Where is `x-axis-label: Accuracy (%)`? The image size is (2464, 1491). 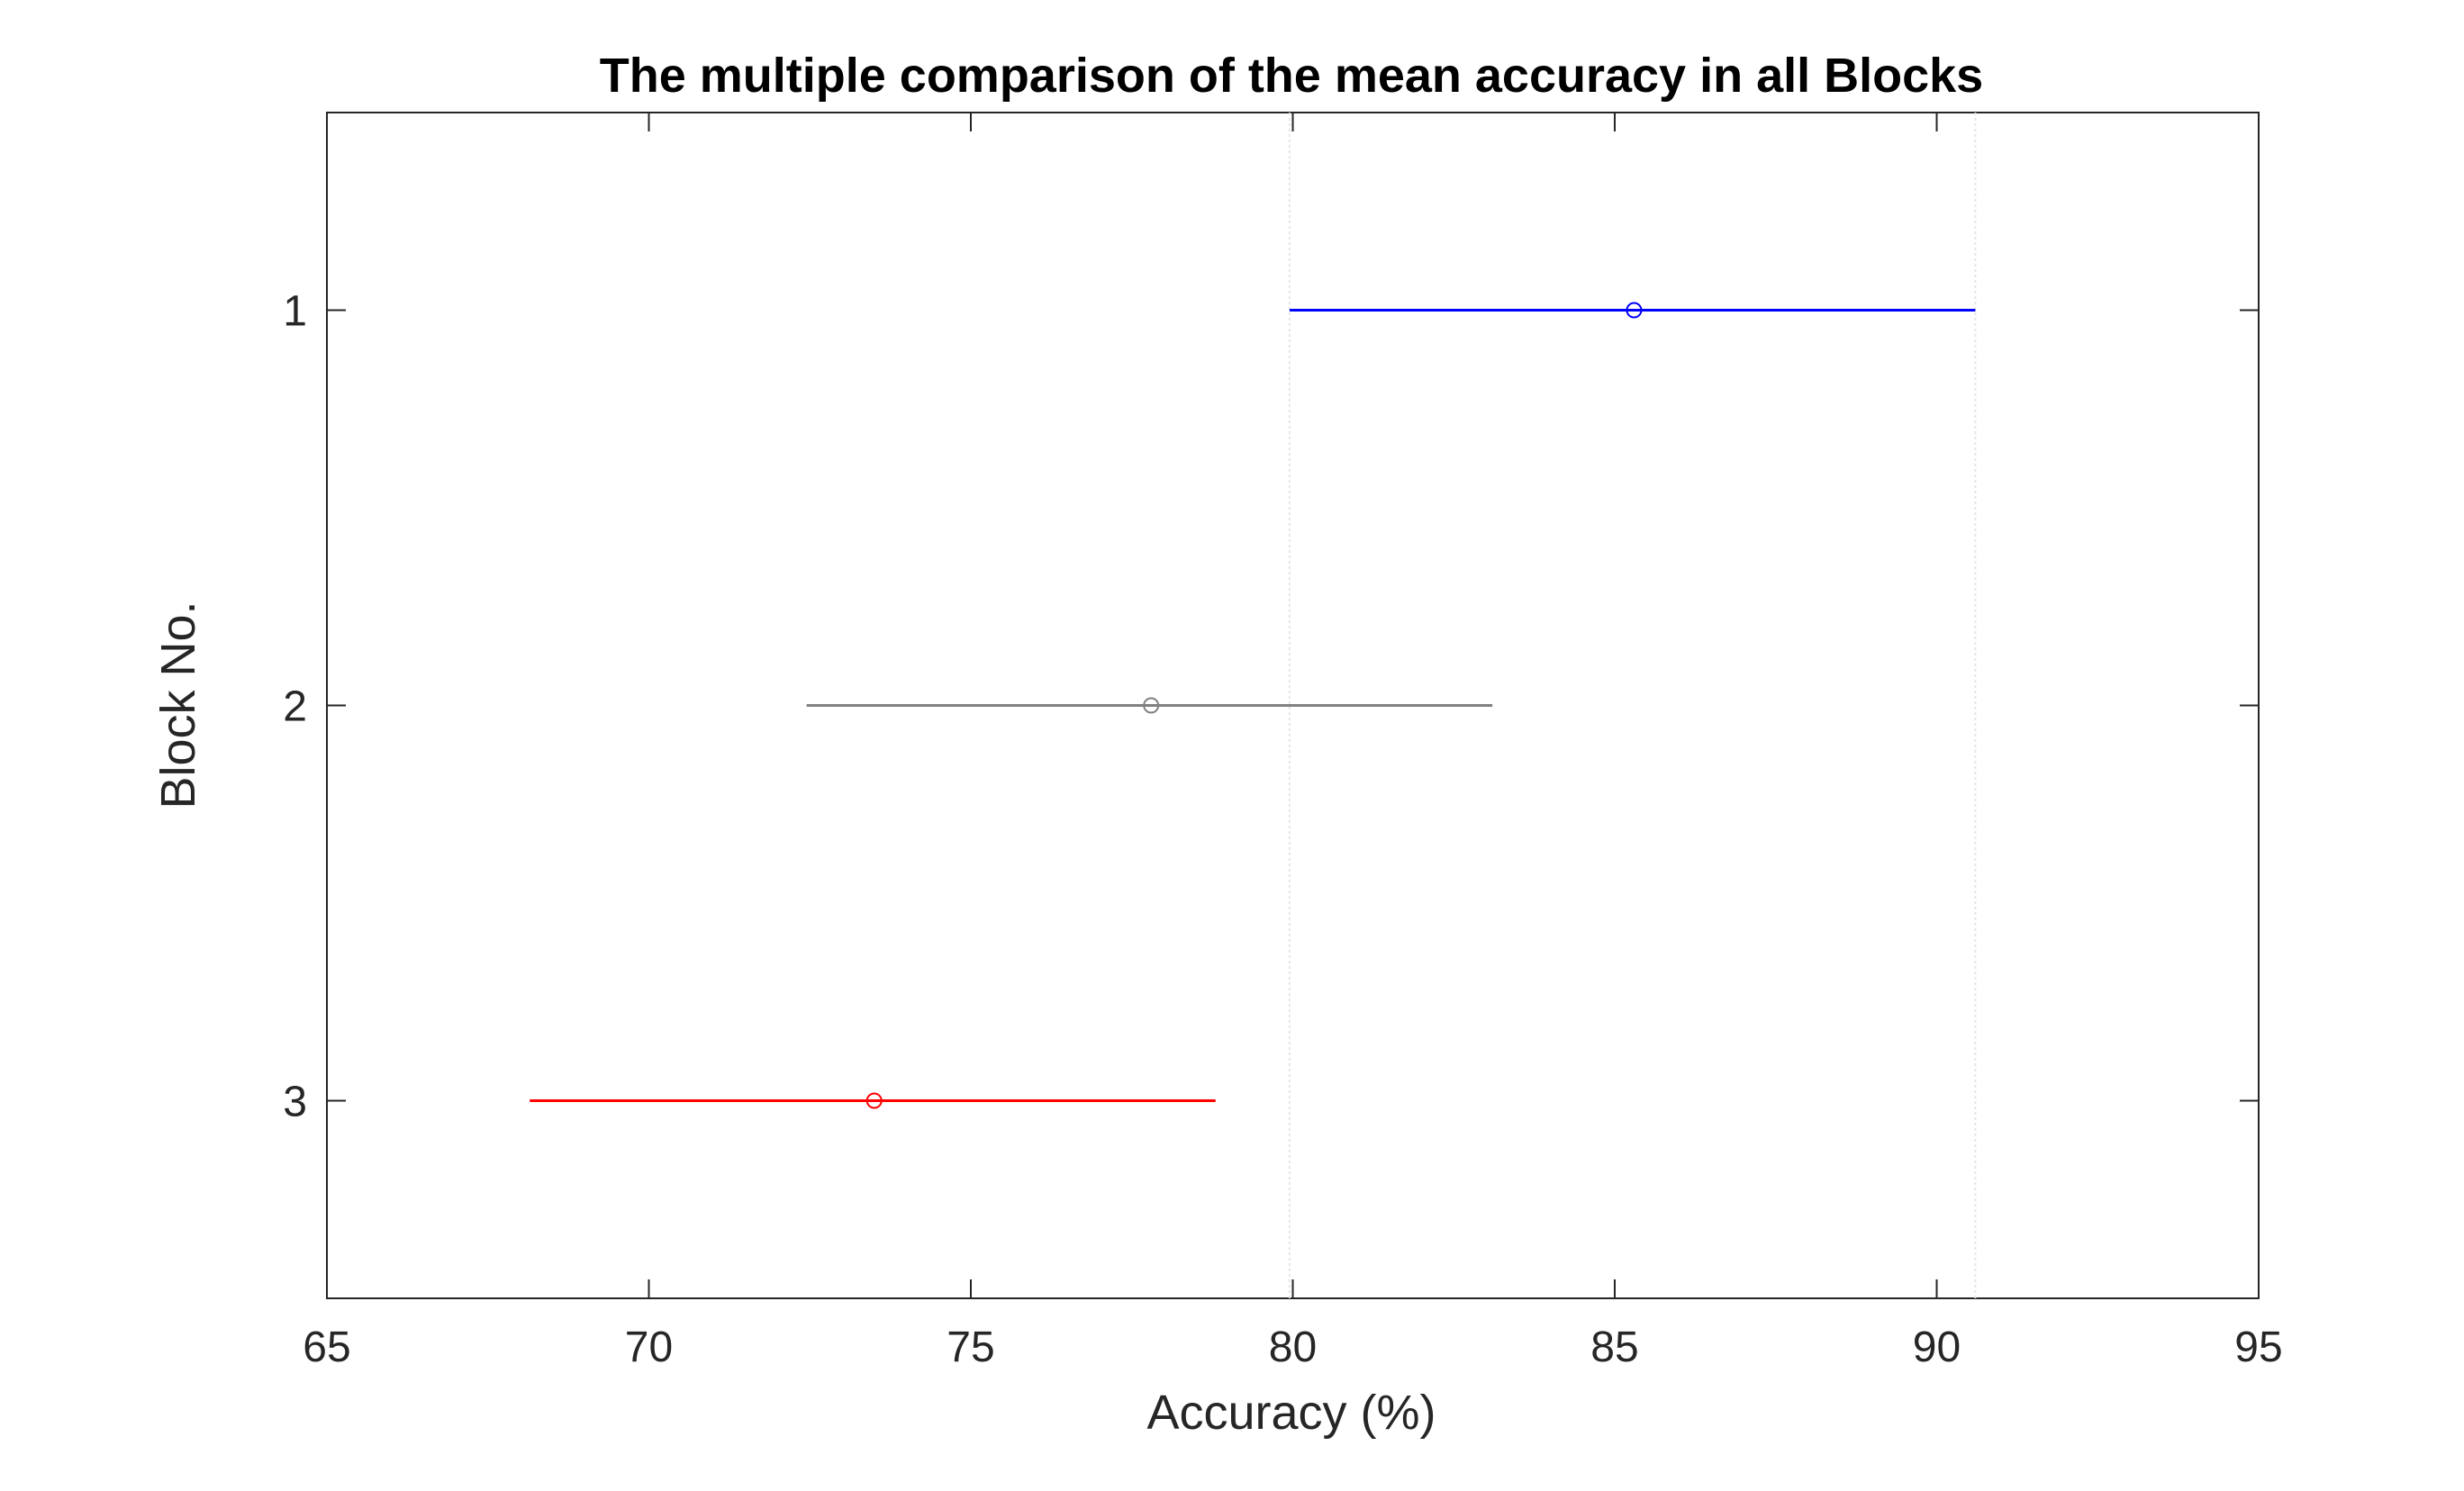 x-axis-label: Accuracy (%) is located at coordinates (1291, 1413).